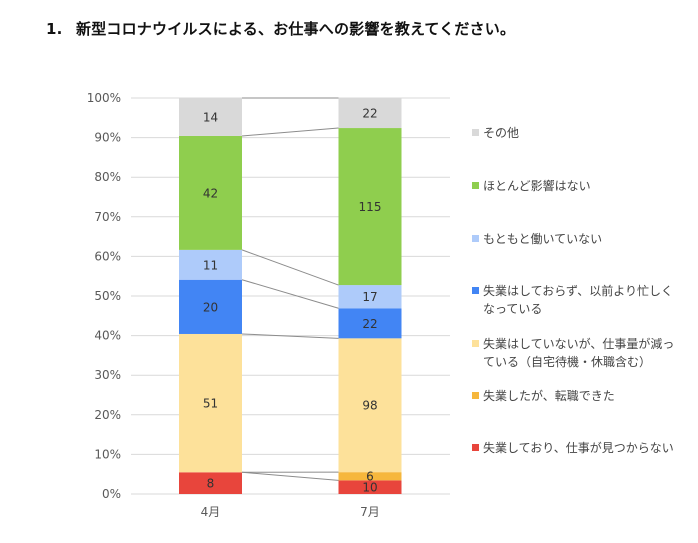 The height and width of the screenshot is (543, 698). What do you see at coordinates (107, 256) in the screenshot?
I see `y-tick-label: 60%` at bounding box center [107, 256].